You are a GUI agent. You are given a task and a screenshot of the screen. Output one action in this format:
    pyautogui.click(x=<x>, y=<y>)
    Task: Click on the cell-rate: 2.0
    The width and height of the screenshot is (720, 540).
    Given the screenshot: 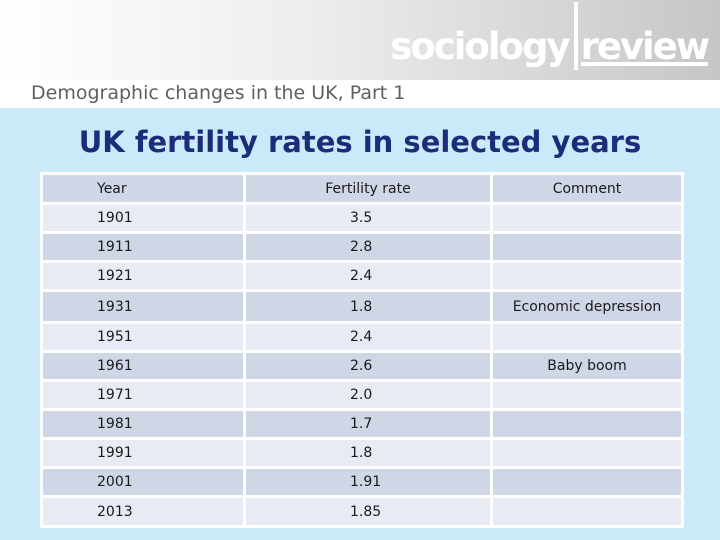 What is the action you would take?
    pyautogui.click(x=368, y=395)
    